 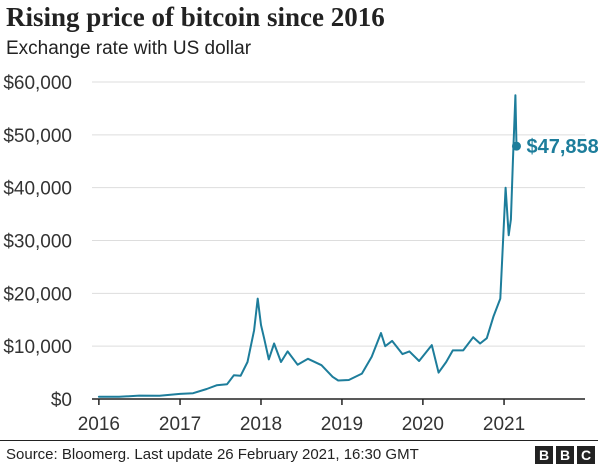 What do you see at coordinates (61, 400) in the screenshot?
I see `y-tick-label: $0` at bounding box center [61, 400].